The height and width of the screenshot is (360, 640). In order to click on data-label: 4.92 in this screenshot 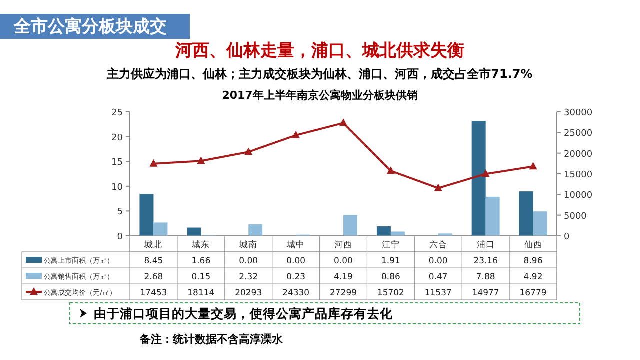, I will do `click(533, 277)`.